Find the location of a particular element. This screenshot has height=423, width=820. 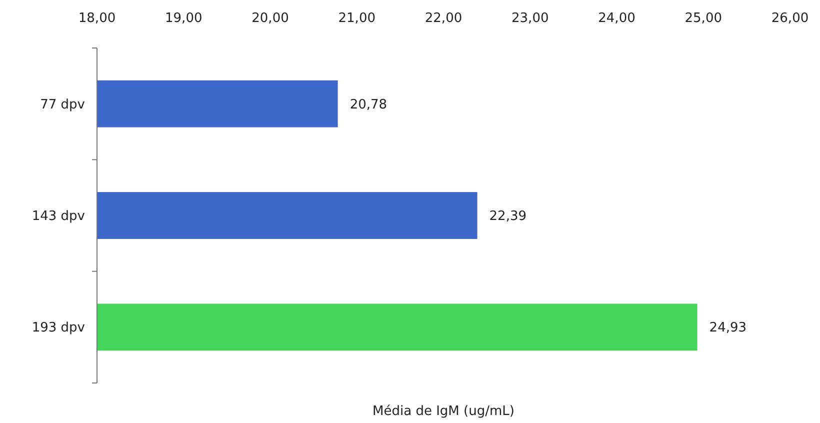

x-tick-label: 20,00 is located at coordinates (270, 18).